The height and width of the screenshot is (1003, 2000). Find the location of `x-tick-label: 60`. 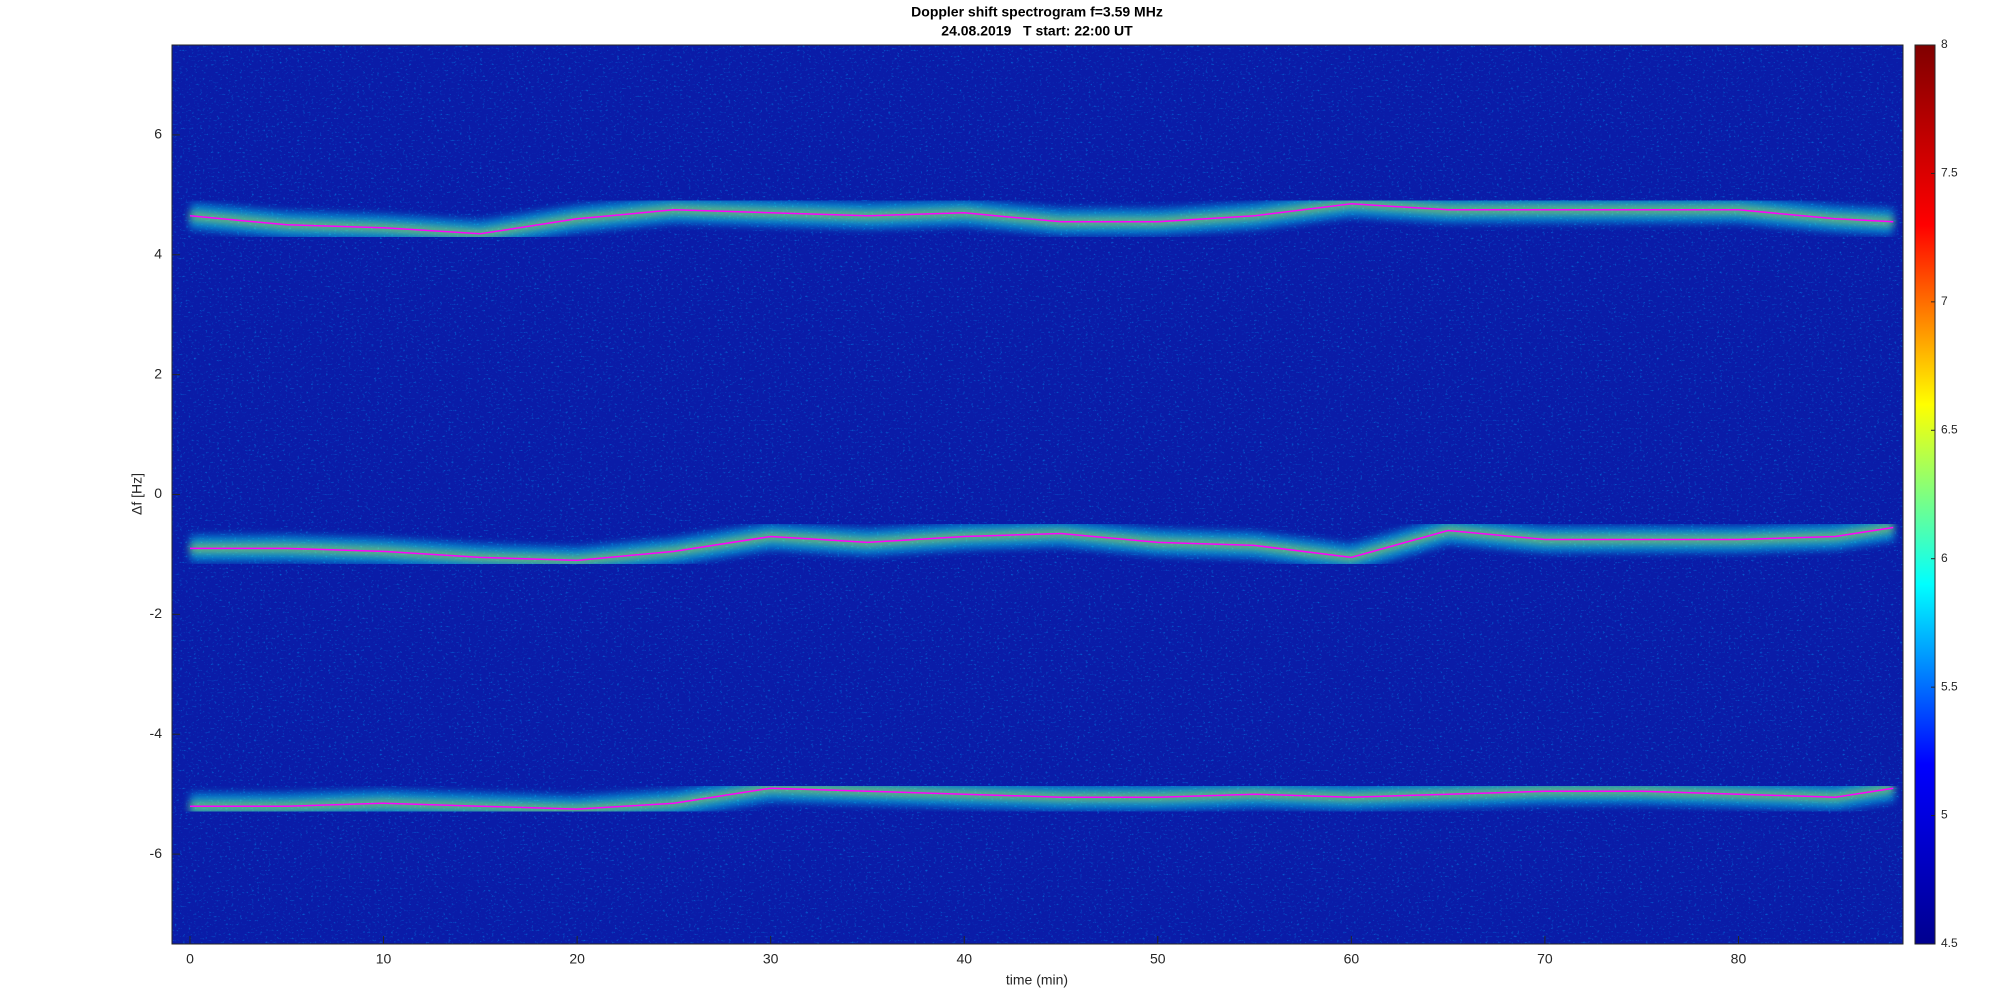

x-tick-label: 60 is located at coordinates (1352, 959).